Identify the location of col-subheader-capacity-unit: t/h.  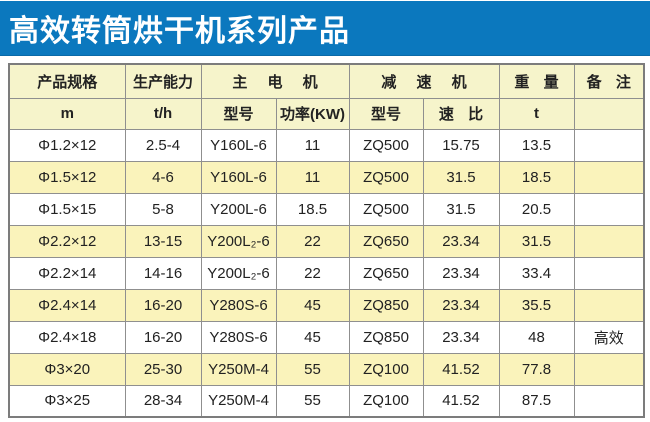
(163, 113).